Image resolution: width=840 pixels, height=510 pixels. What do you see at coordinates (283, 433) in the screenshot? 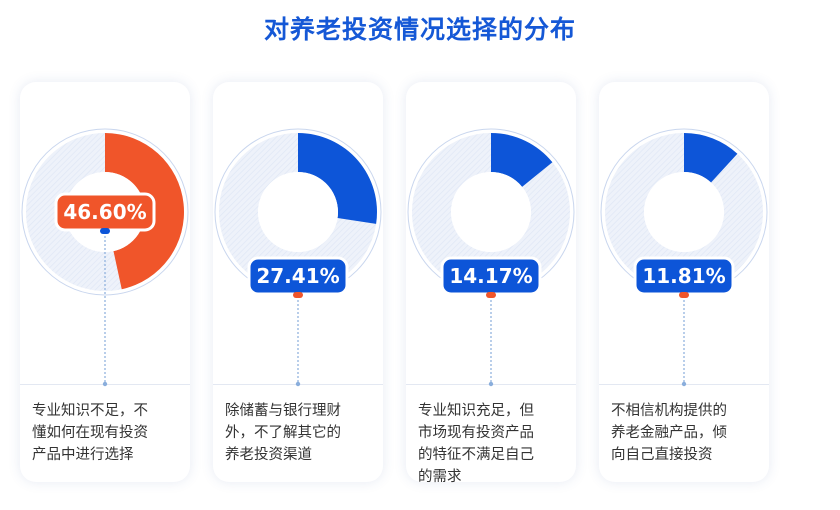
I see `option-description-2: 除储蓄与银行理财 外，不了解其它的 养老投资渠道` at bounding box center [283, 433].